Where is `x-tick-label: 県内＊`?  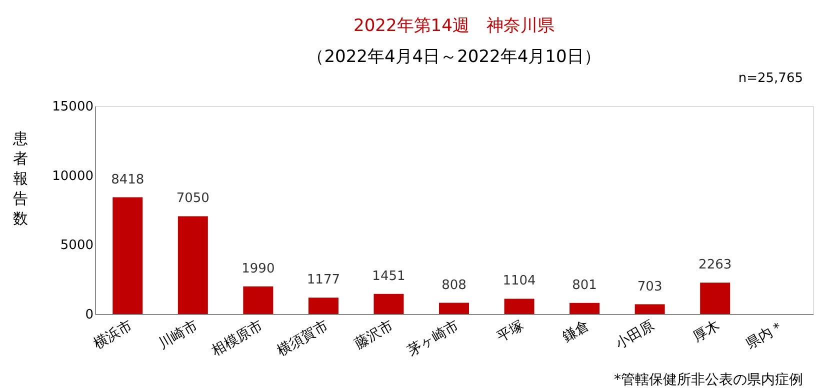 x-tick-label: 県内＊ is located at coordinates (765, 335).